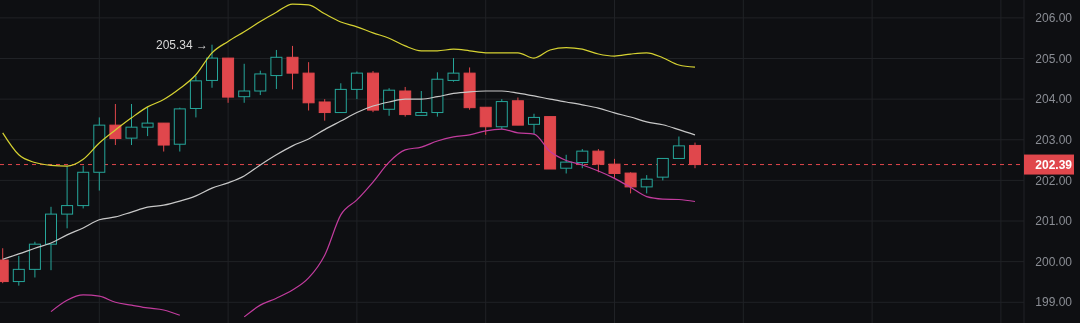  What do you see at coordinates (1054, 261) in the screenshot?
I see `y-tick-label: 200.00` at bounding box center [1054, 261].